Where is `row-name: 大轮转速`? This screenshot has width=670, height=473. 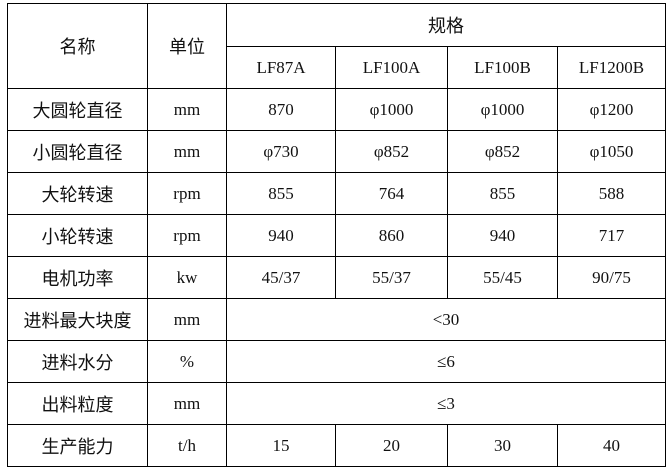
row-name: 大轮转速 is located at coordinates (77, 193).